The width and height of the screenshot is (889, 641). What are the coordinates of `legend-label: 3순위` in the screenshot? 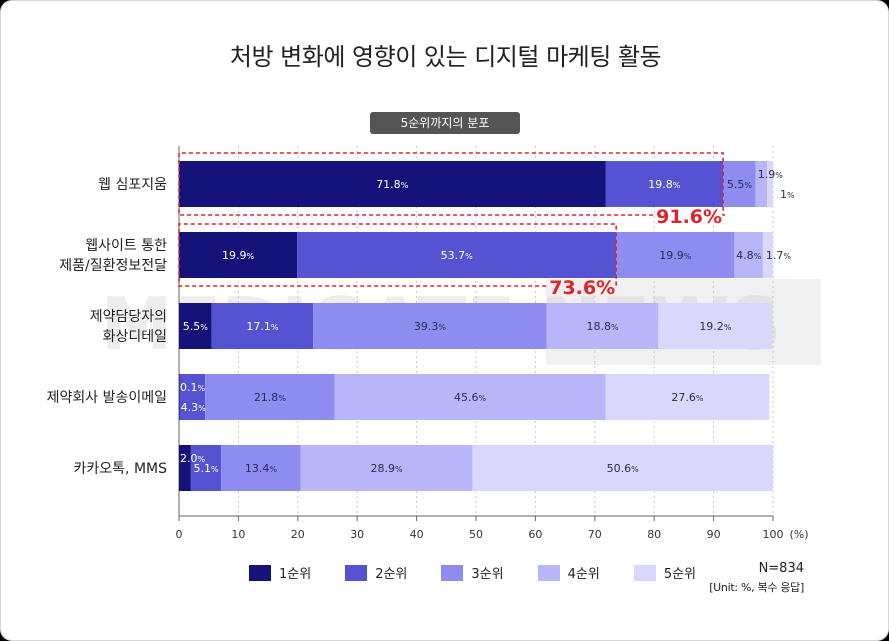 It's located at (487, 574).